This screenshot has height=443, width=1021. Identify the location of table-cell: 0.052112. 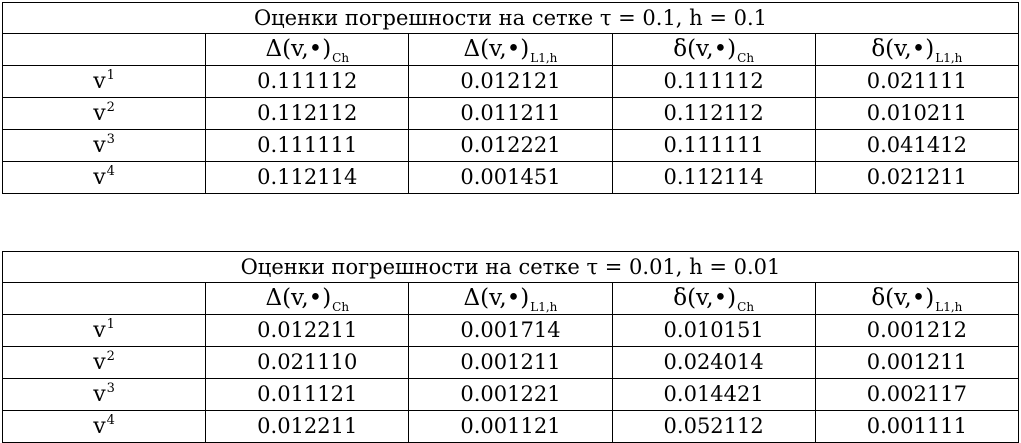
(713, 426).